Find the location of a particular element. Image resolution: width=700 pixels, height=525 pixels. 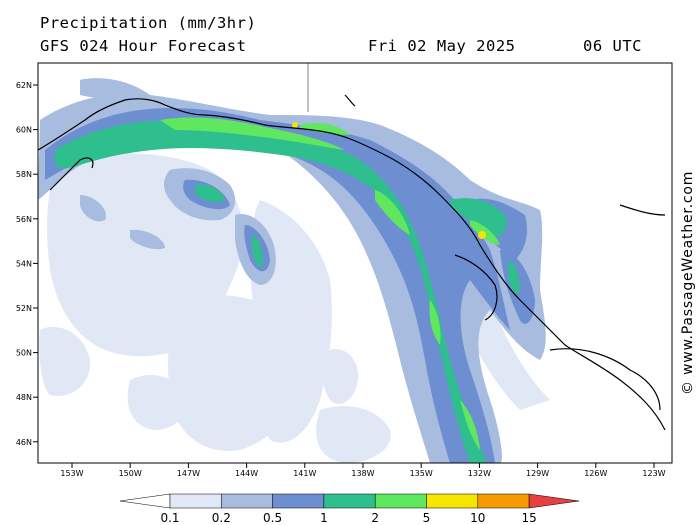

legend-tick-label: 10 is located at coordinates (477, 518).